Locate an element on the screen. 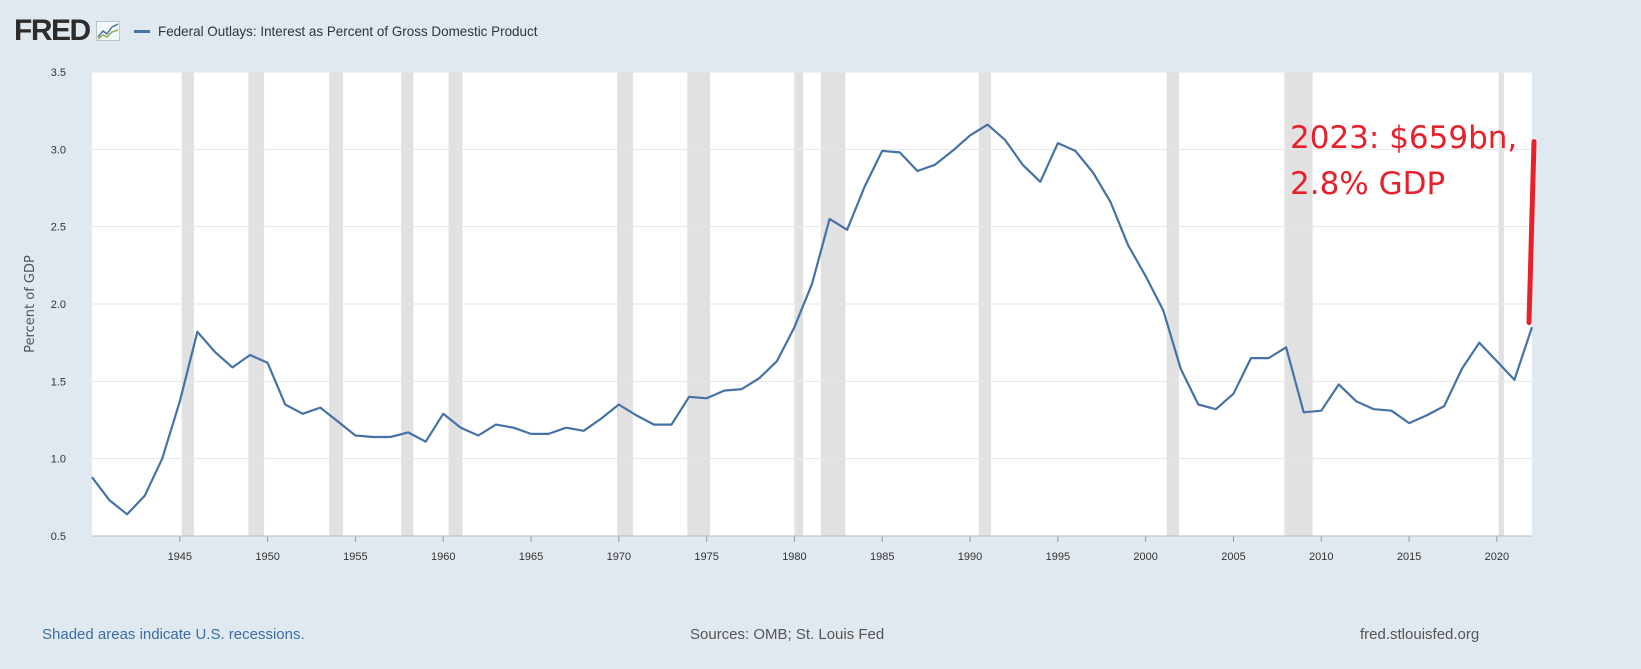 This screenshot has height=669, width=1641. x-tick-label-3: 1960 is located at coordinates (443, 557).